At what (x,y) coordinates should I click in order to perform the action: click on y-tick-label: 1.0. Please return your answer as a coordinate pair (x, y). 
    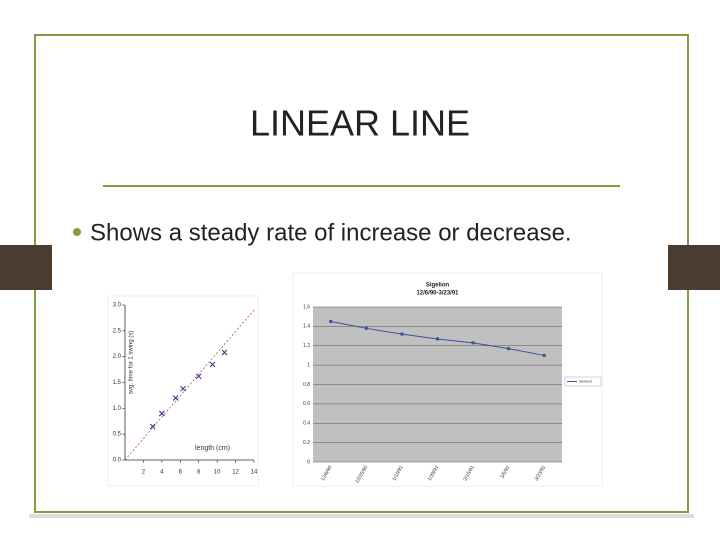
    Looking at the image, I should click on (117, 409).